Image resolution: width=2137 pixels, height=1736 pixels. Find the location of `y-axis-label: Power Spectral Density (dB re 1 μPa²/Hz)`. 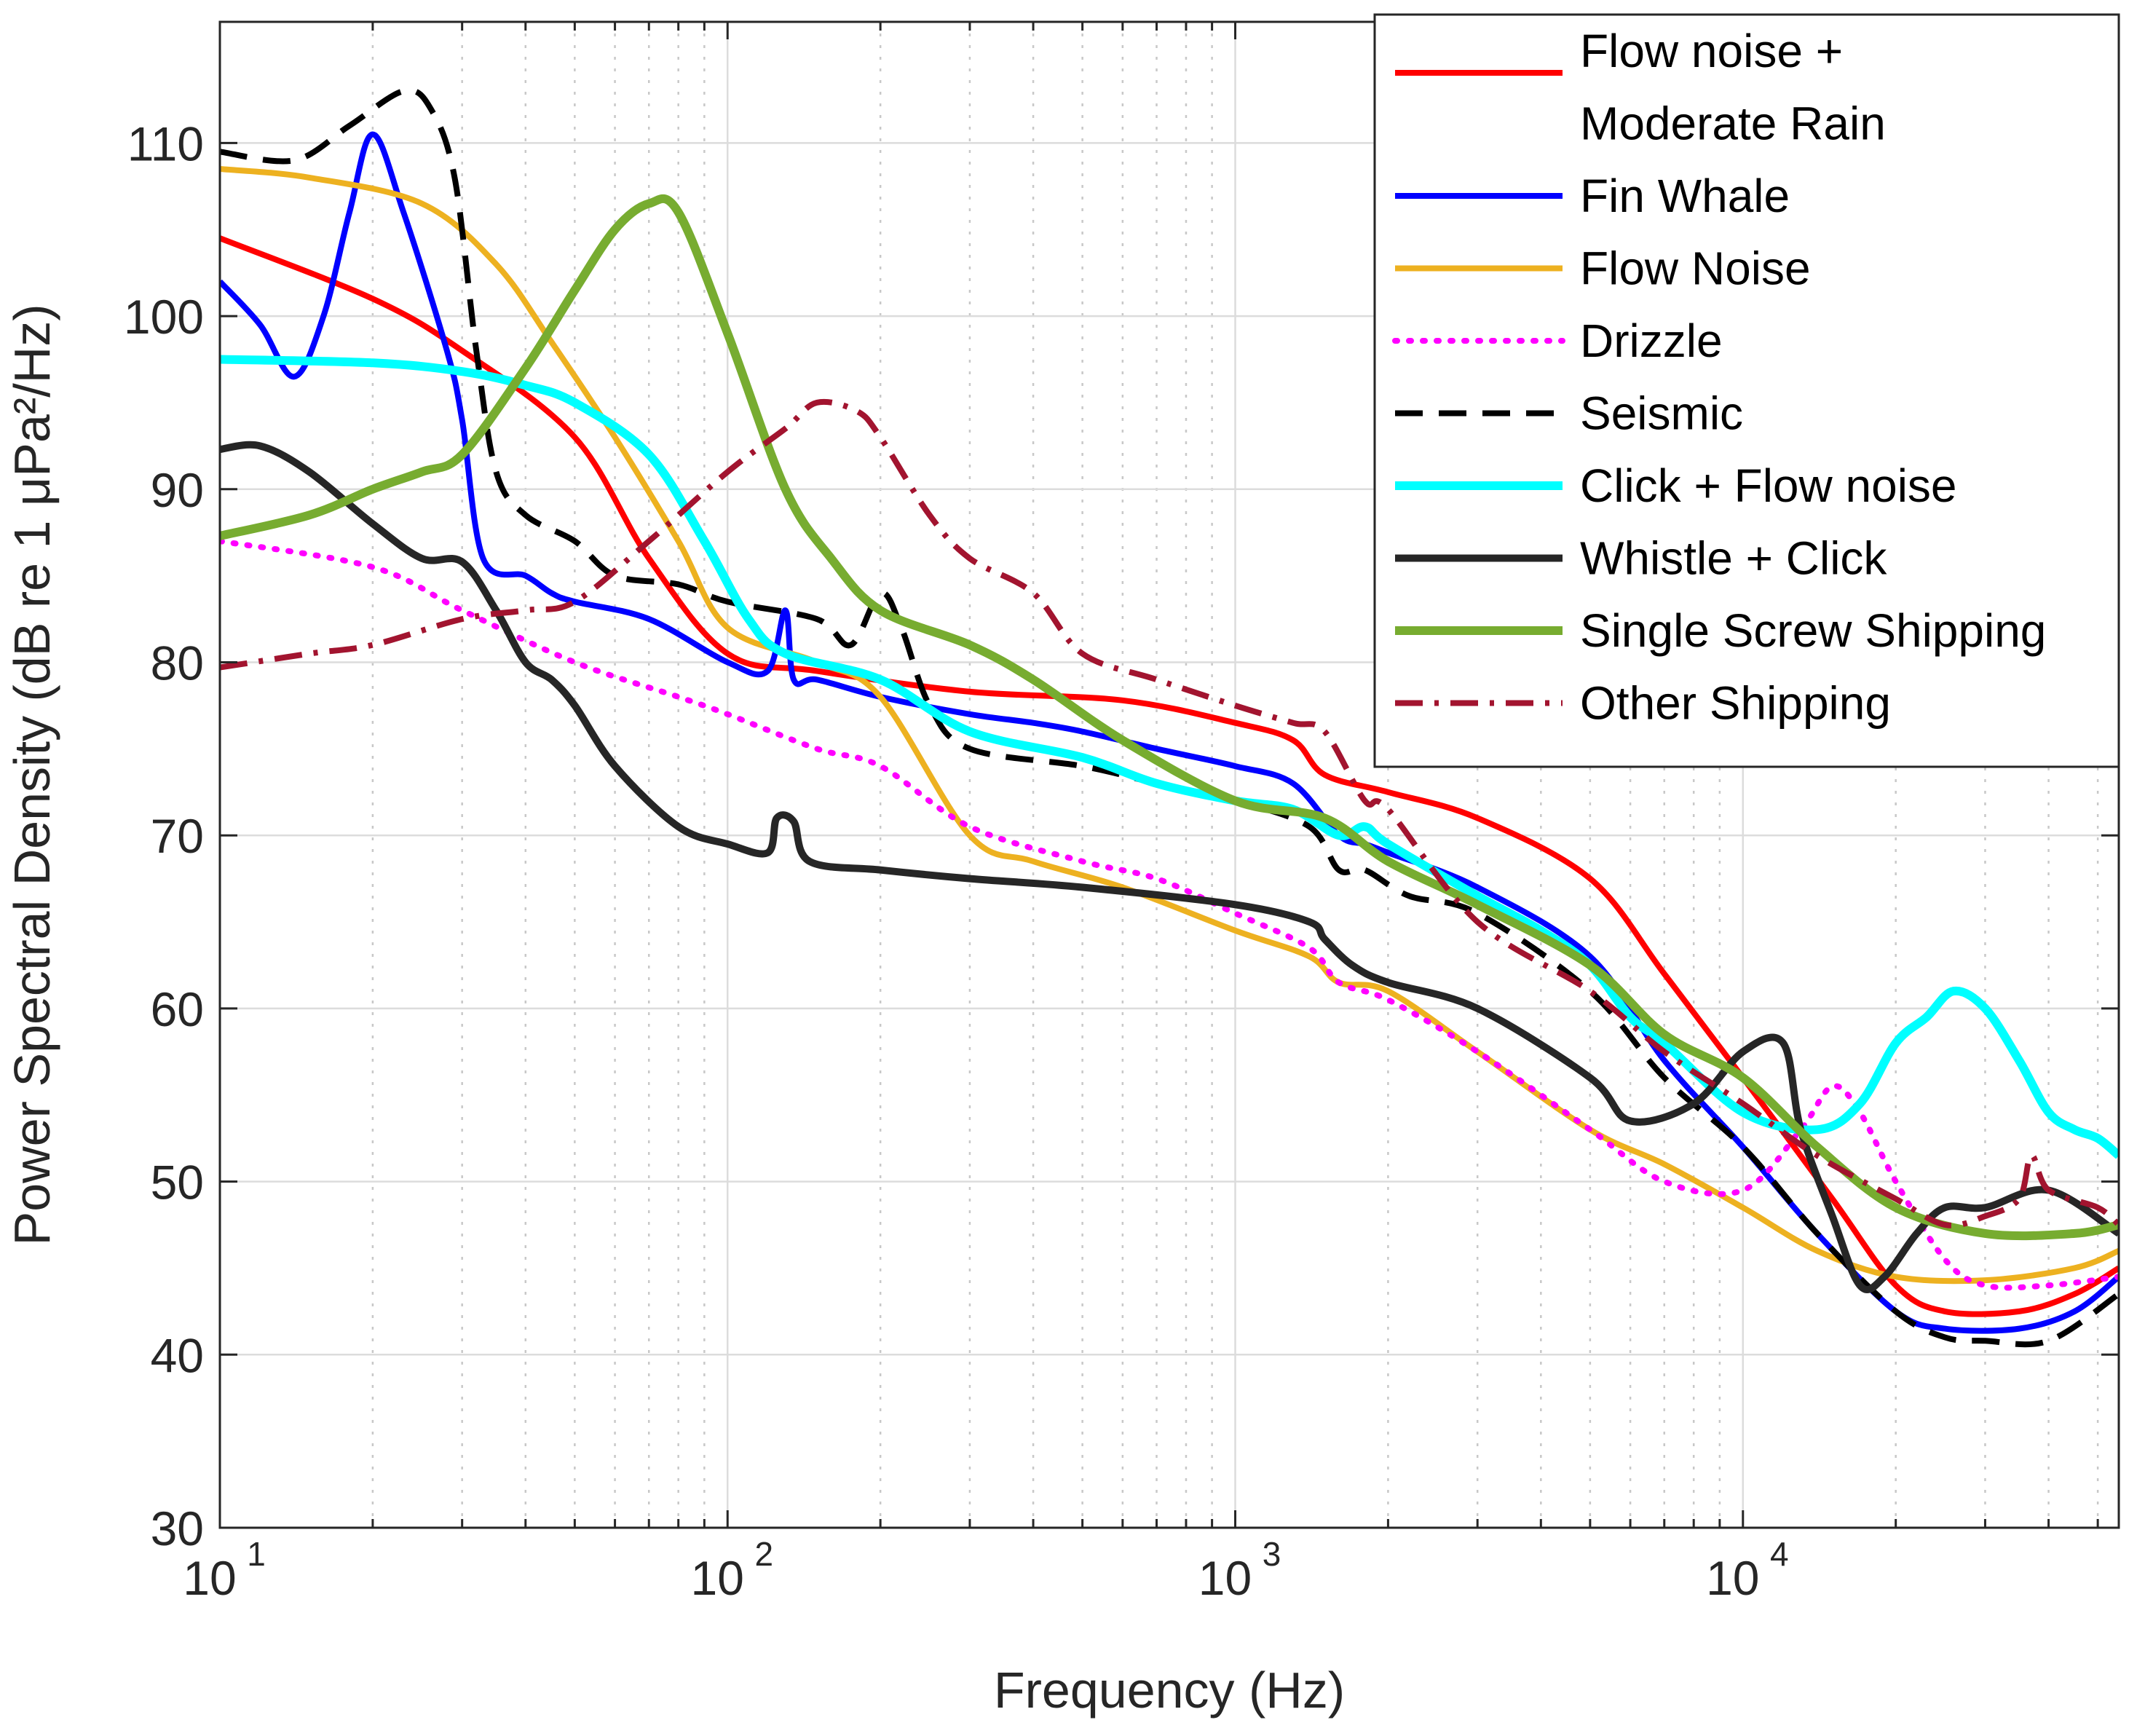

y-axis-label: Power Spectral Density (dB re 1 μPa²/Hz) is located at coordinates (32, 775).